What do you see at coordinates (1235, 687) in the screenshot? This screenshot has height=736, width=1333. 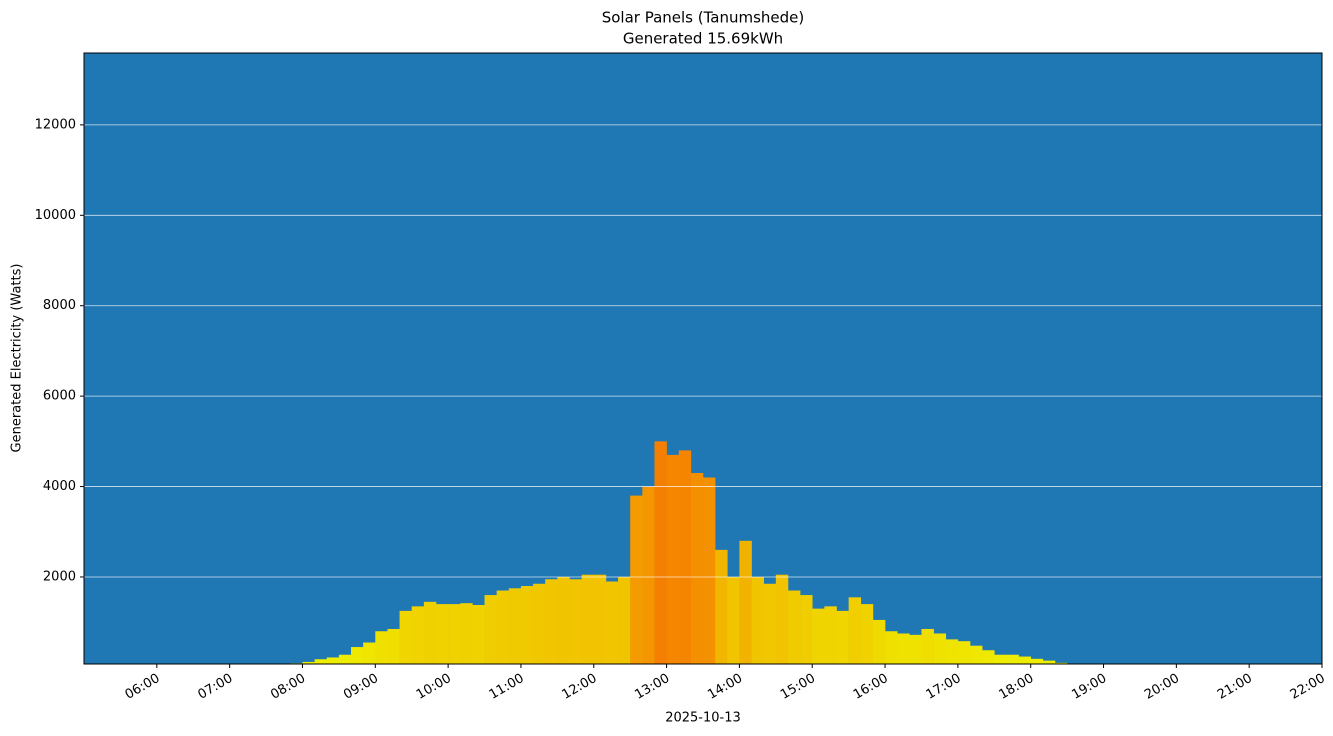 I see `x-tick-label: 21:00` at bounding box center [1235, 687].